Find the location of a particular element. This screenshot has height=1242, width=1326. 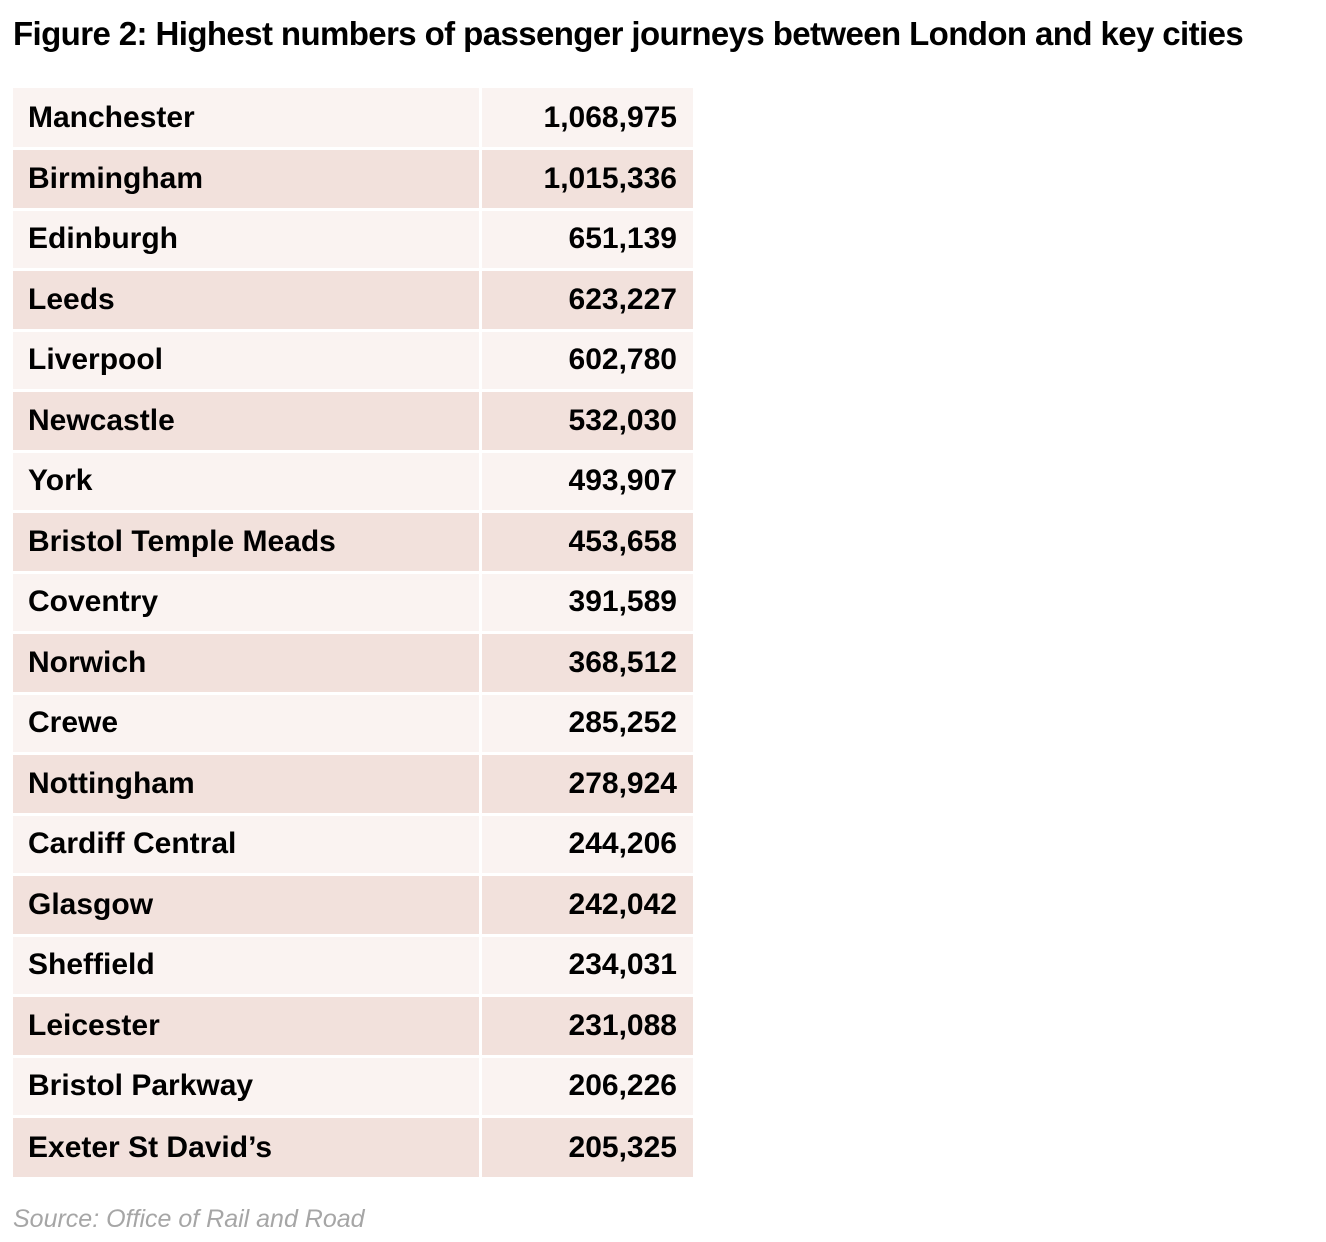

journey-count: 651,139 is located at coordinates (586, 240).